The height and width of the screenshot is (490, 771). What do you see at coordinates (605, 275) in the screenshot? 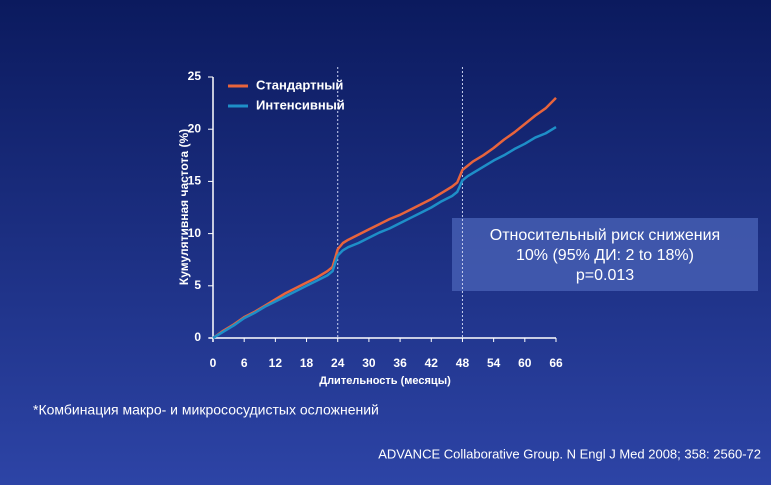
I see `annotation: p=0.013` at bounding box center [605, 275].